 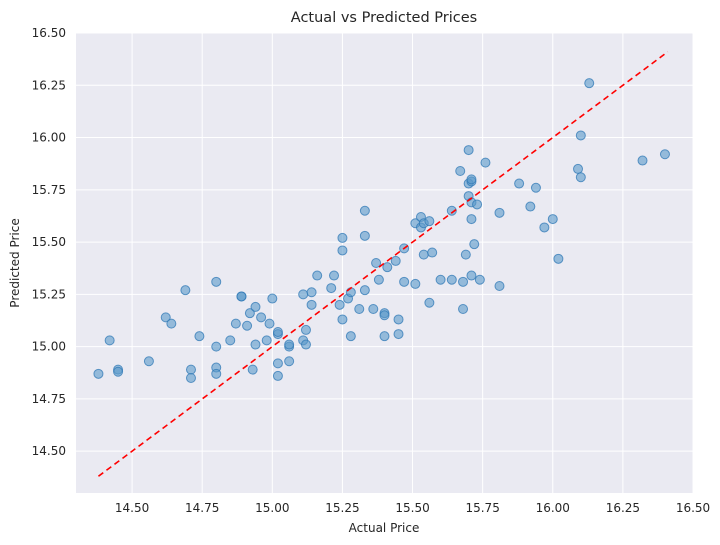 I want to click on y-tick-label: 16.00, so click(x=49, y=138).